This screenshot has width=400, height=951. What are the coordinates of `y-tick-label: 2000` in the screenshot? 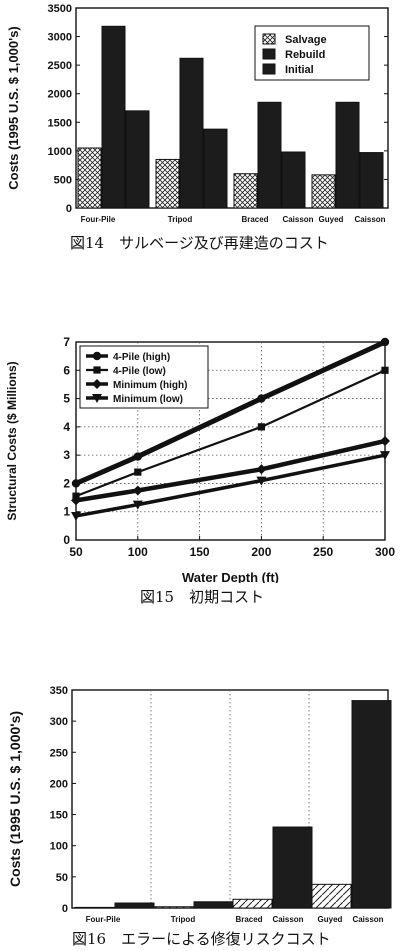 It's located at (60, 95).